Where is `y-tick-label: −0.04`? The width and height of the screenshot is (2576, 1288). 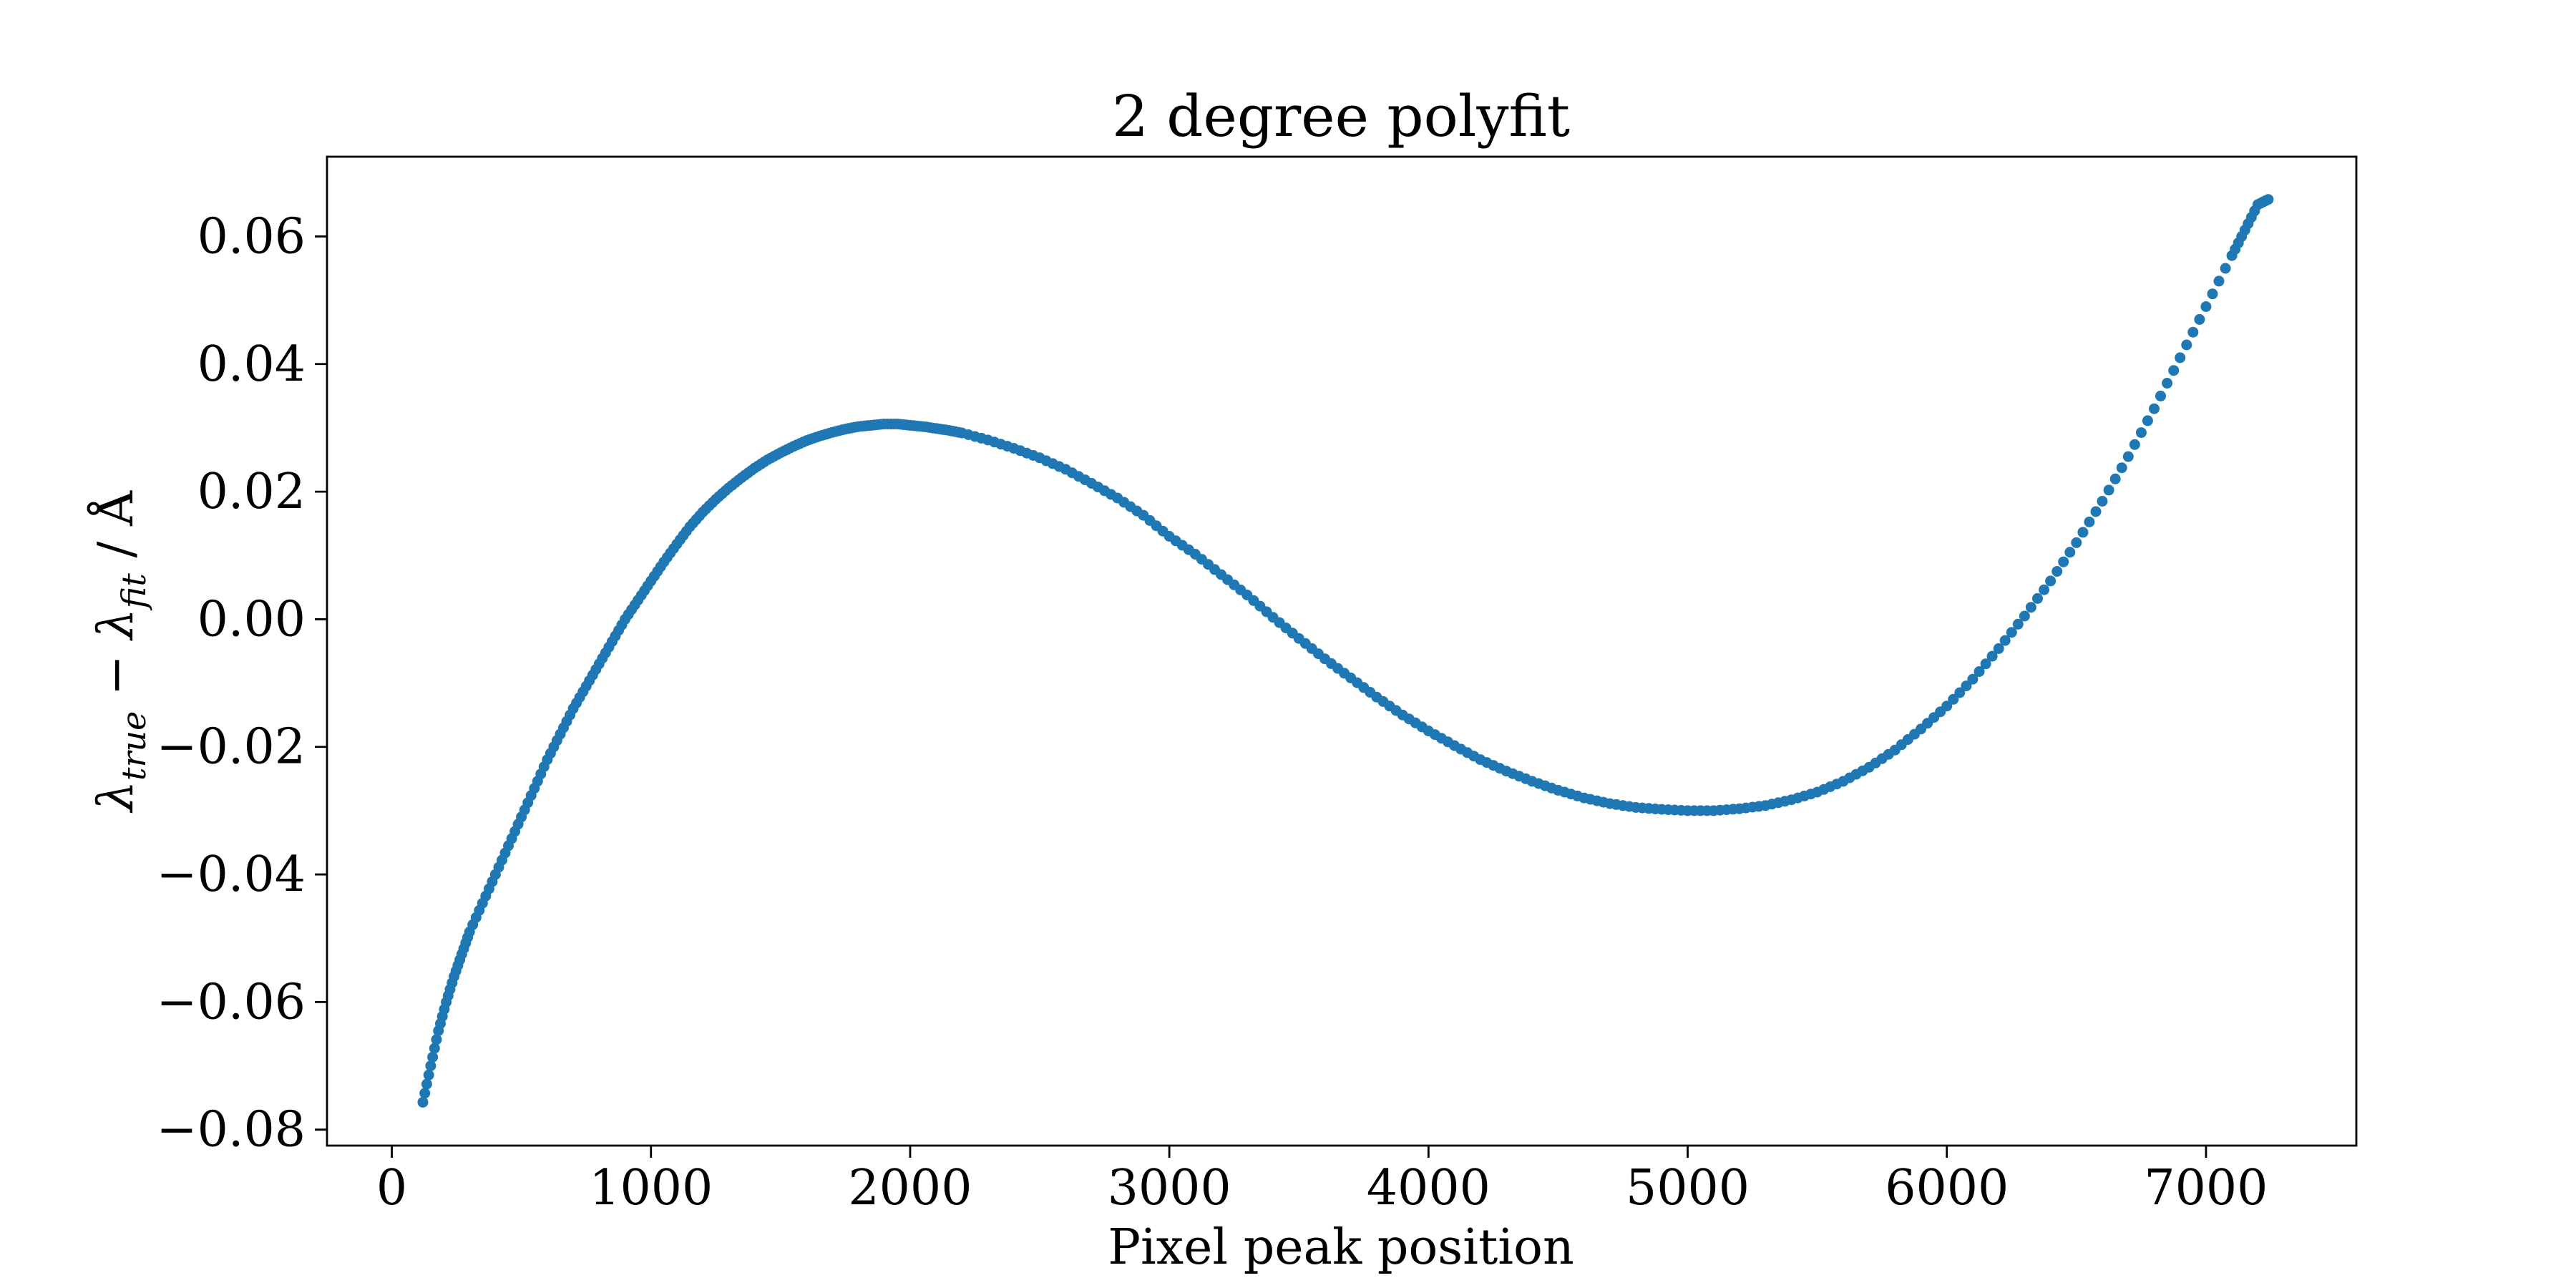
y-tick-label: −0.04 is located at coordinates (231, 875).